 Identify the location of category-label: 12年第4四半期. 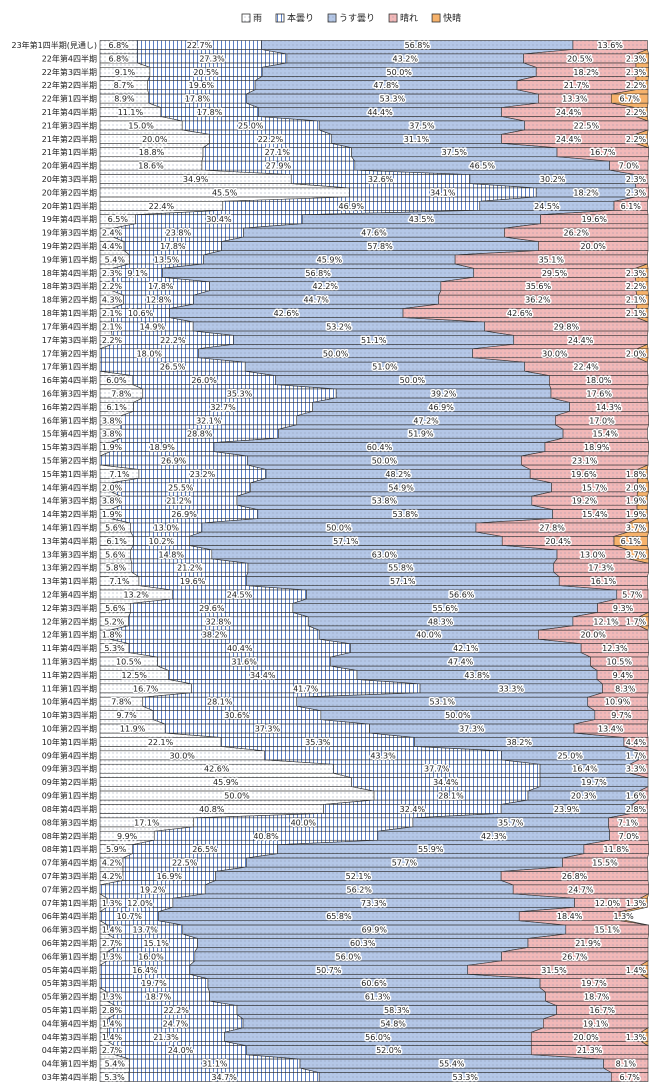
(69, 595).